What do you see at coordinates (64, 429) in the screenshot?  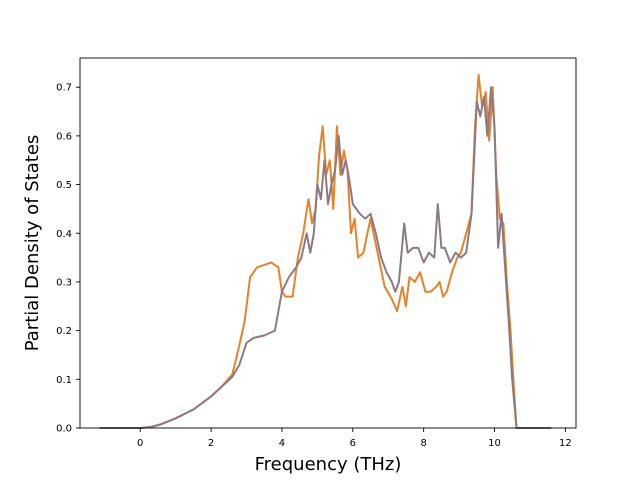 I see `y-tick-label: 0.0` at bounding box center [64, 429].